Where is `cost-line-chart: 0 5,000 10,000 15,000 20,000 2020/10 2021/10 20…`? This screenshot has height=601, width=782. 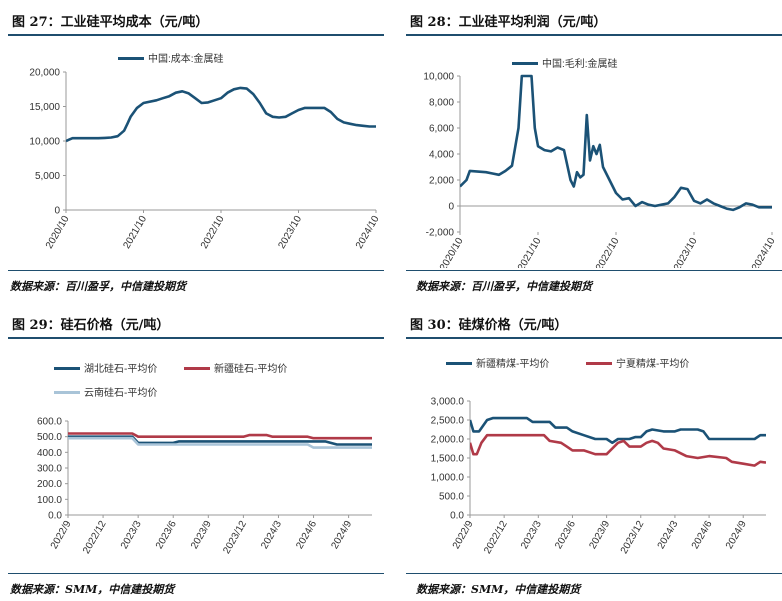
cost-line-chart: 0 5,000 10,000 15,000 20,000 2020/10 2021/10 20… is located at coordinates (205, 151).